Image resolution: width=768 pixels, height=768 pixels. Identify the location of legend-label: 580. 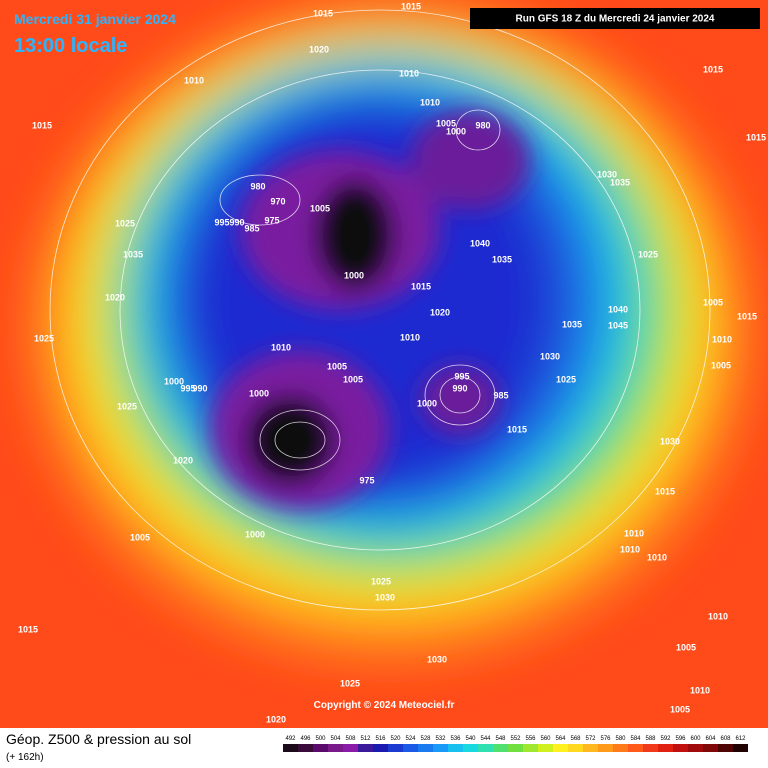
(620, 739).